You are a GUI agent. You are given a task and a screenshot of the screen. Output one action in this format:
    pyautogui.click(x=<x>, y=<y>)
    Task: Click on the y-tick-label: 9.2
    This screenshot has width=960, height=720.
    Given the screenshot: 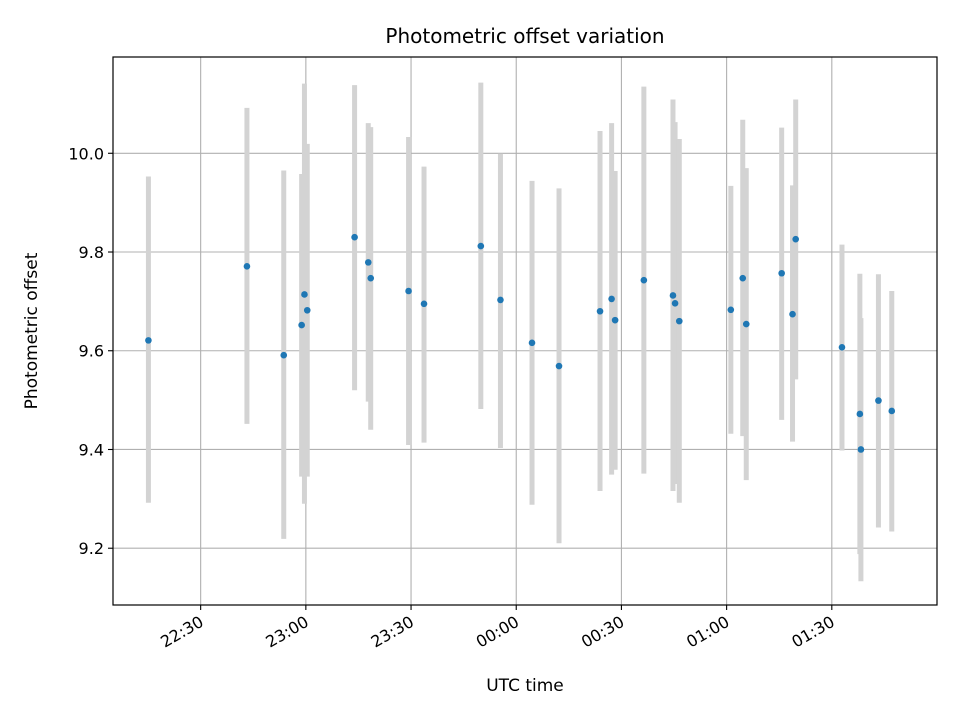 What is the action you would take?
    pyautogui.click(x=91, y=548)
    